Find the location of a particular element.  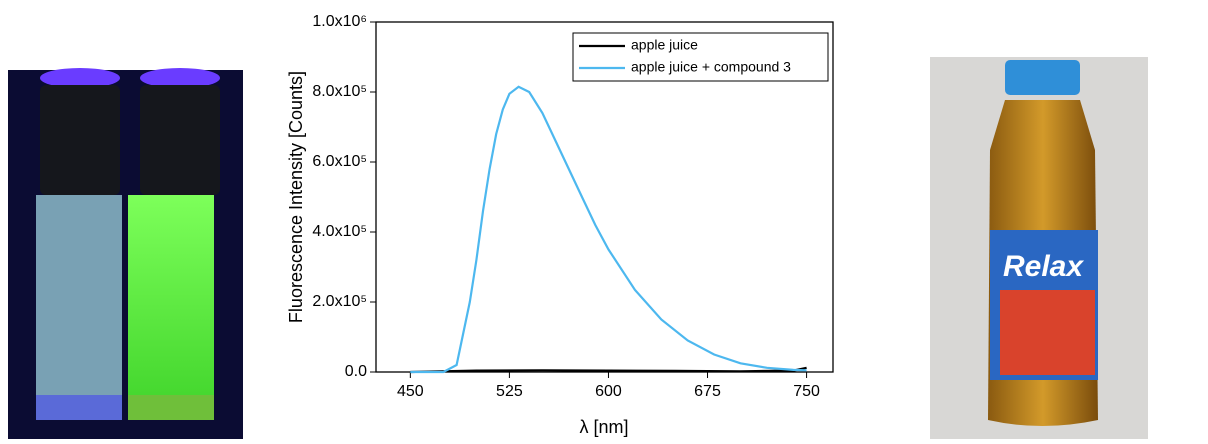

y-tick-label: 0.0 is located at coordinates (356, 371).